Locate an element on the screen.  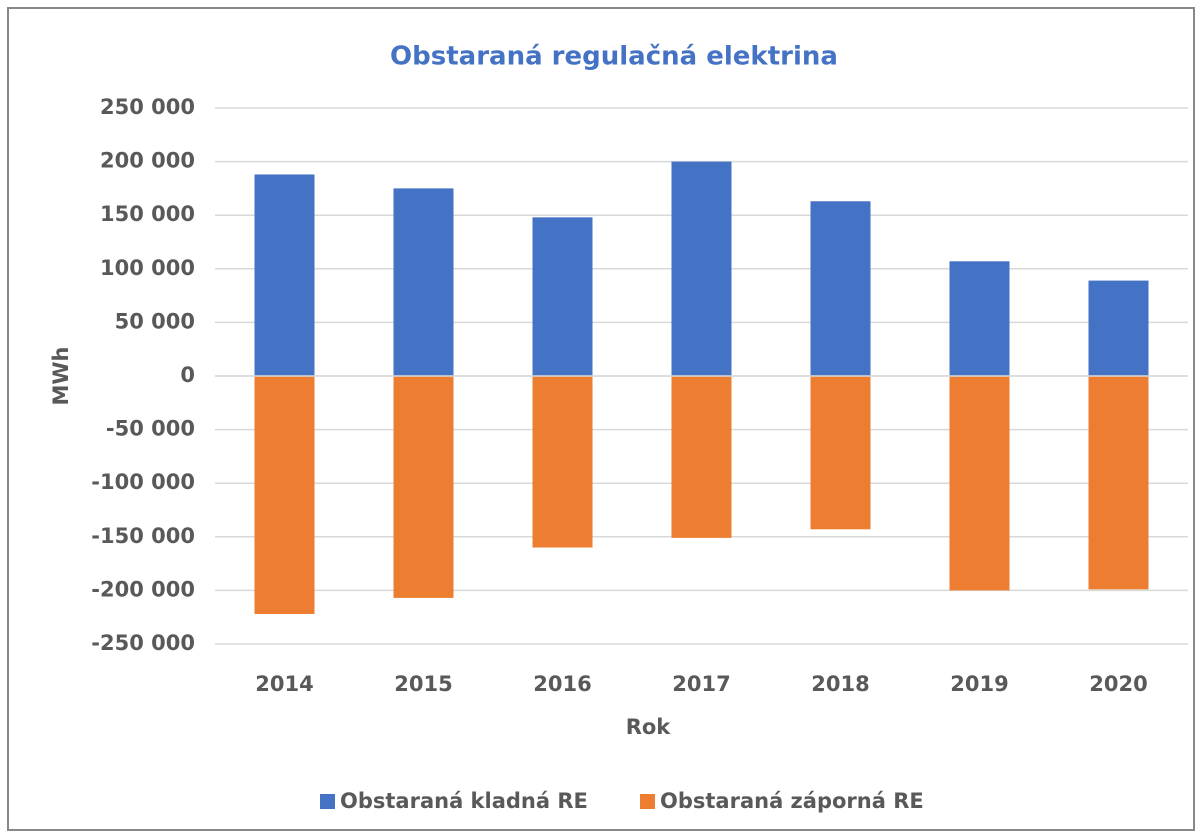
x-tick-label: 2015 is located at coordinates (423, 684).